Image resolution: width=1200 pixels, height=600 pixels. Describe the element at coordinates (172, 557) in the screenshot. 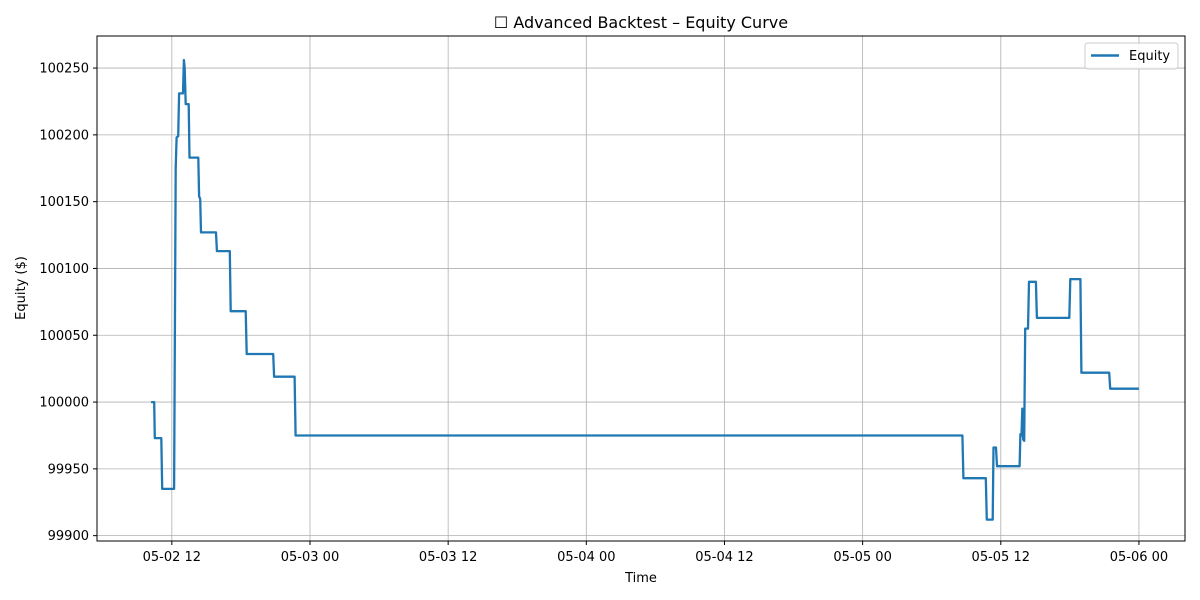

I see `x-tick-label: 05-02 12` at that location.